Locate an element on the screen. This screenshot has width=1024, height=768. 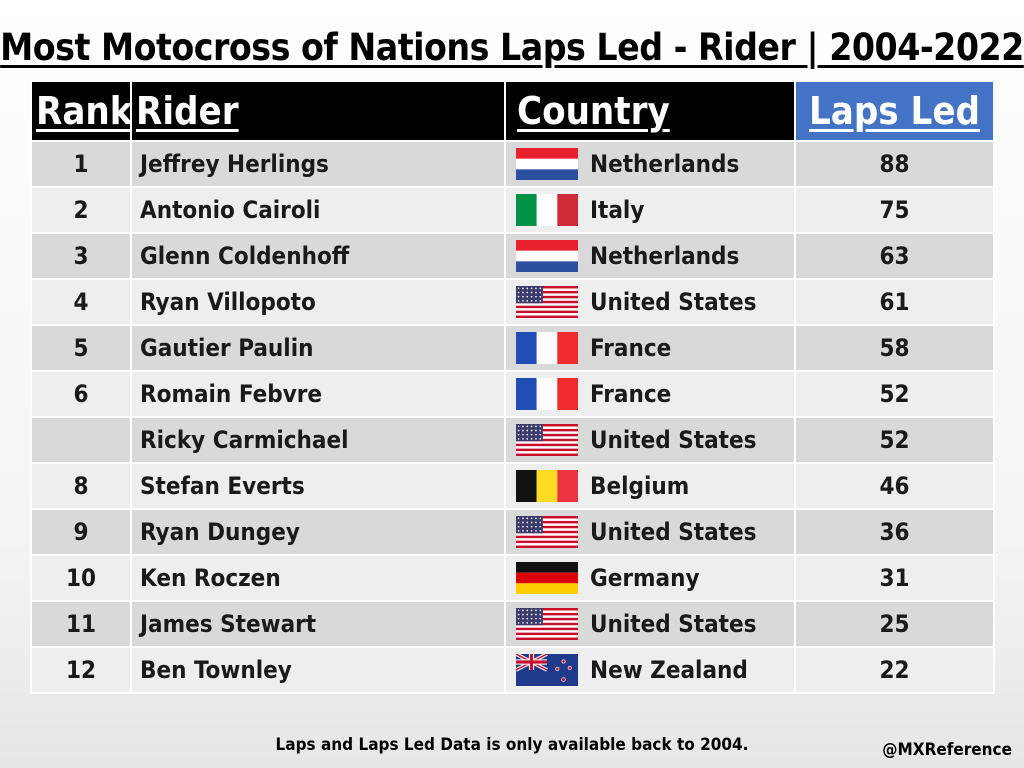
table-header-row: Rank Rider Country Laps Led is located at coordinates (512, 111).